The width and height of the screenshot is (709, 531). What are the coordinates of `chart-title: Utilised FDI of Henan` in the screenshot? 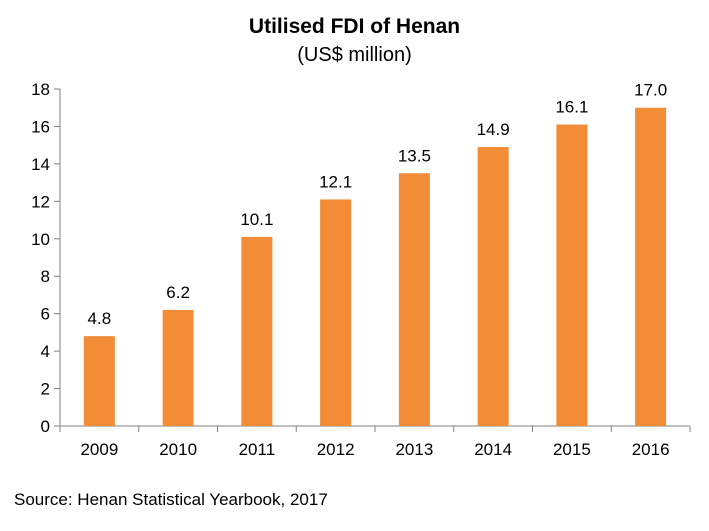 It's located at (354, 26).